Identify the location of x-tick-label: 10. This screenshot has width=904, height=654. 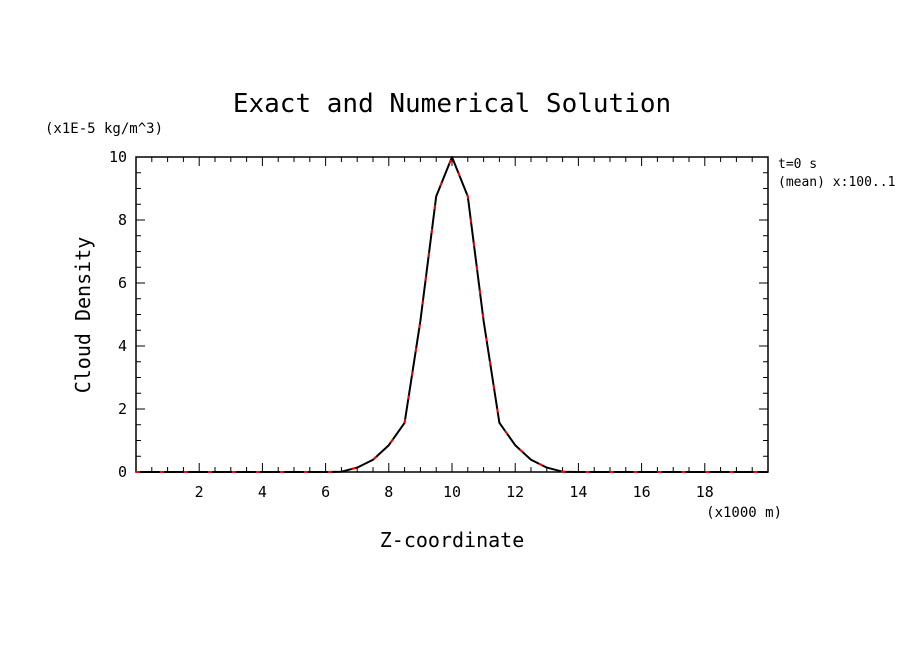
(452, 492).